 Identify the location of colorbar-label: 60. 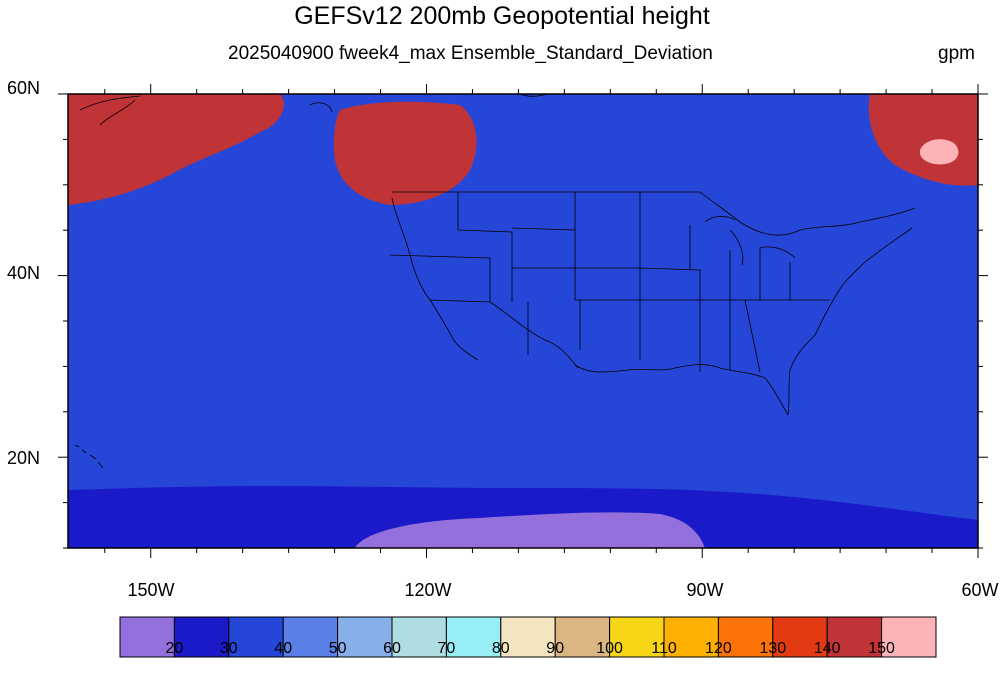
(392, 648).